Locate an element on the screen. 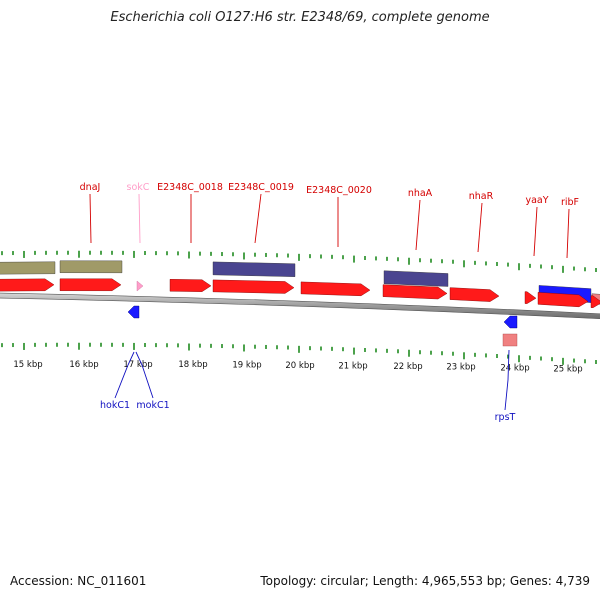  scale-label: 21 kbp is located at coordinates (352, 366).